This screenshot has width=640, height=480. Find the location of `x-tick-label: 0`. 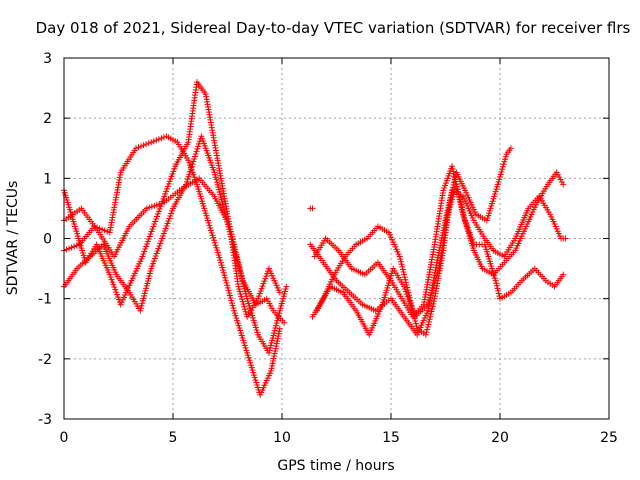

x-tick-label: 0 is located at coordinates (64, 438).